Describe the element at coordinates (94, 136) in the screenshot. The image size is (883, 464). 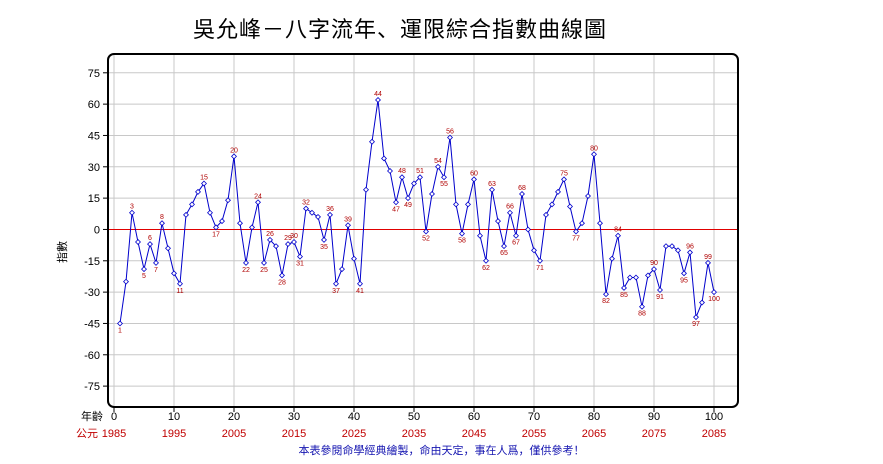
I see `y-tick-label: 45` at that location.